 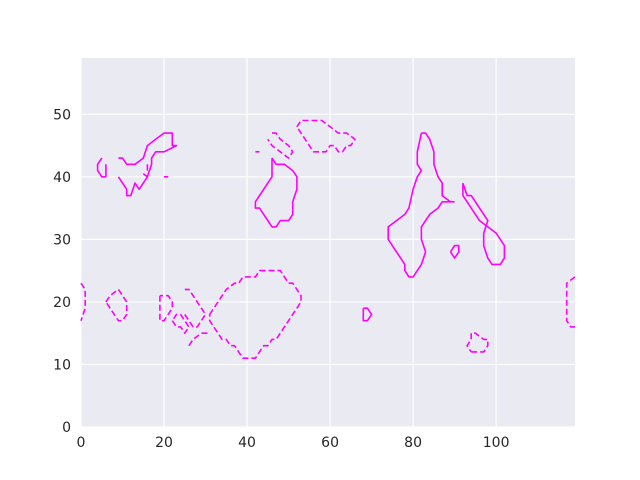 What do you see at coordinates (62, 271) in the screenshot?
I see `y-axis-tick-labels: 0 10 20 30 40 50` at bounding box center [62, 271].